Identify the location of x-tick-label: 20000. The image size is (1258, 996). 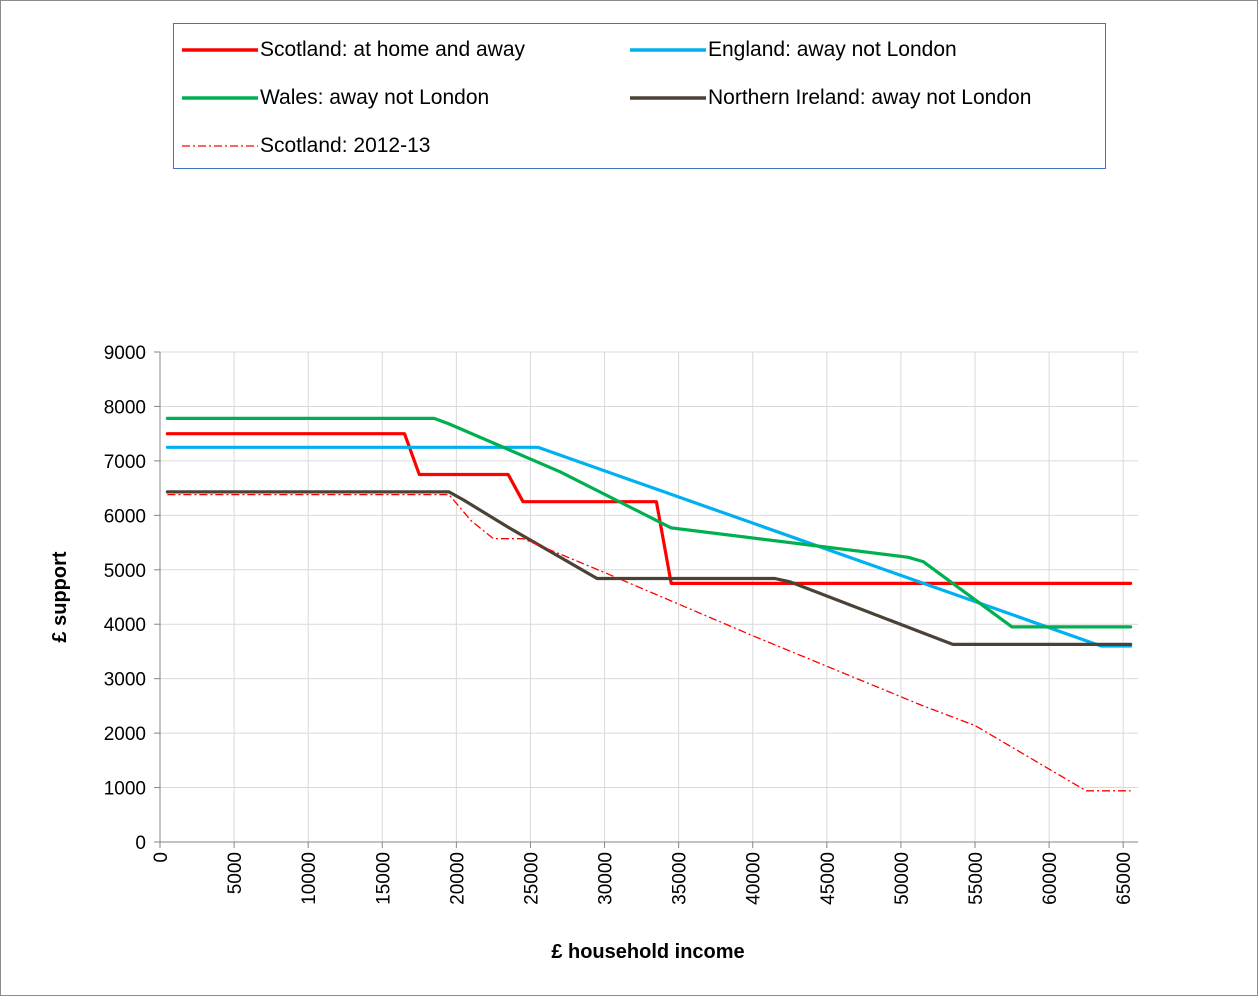
(457, 878).